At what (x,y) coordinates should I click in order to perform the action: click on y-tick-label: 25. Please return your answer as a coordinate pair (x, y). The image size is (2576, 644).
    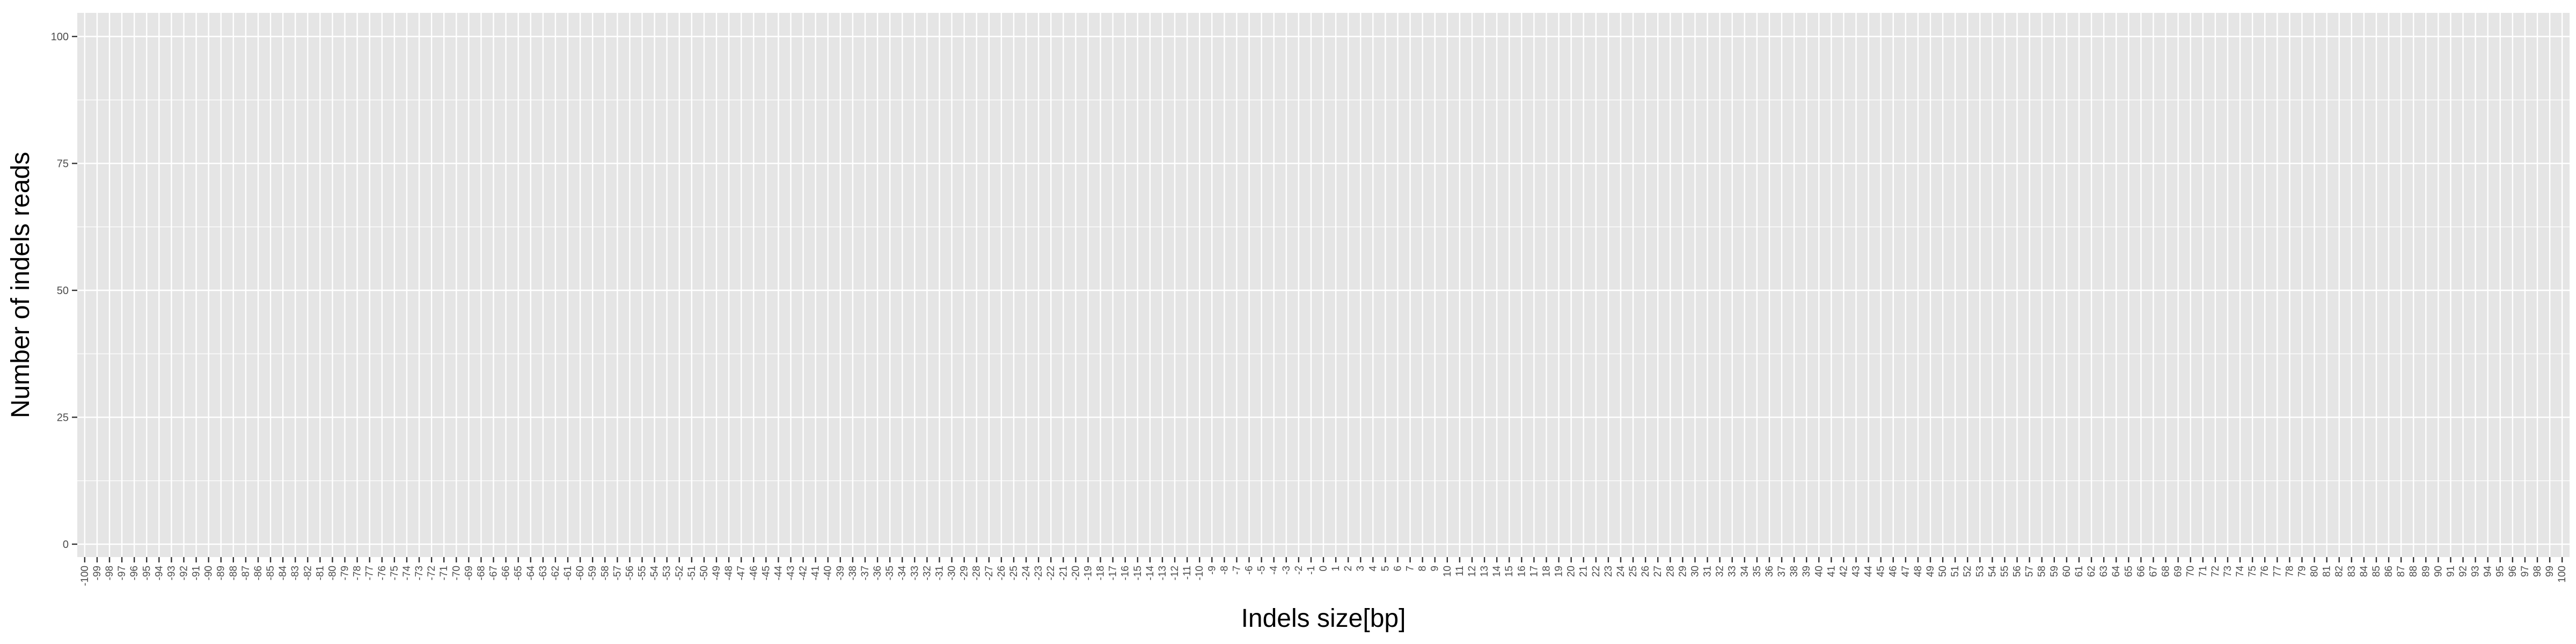
    Looking at the image, I should click on (63, 418).